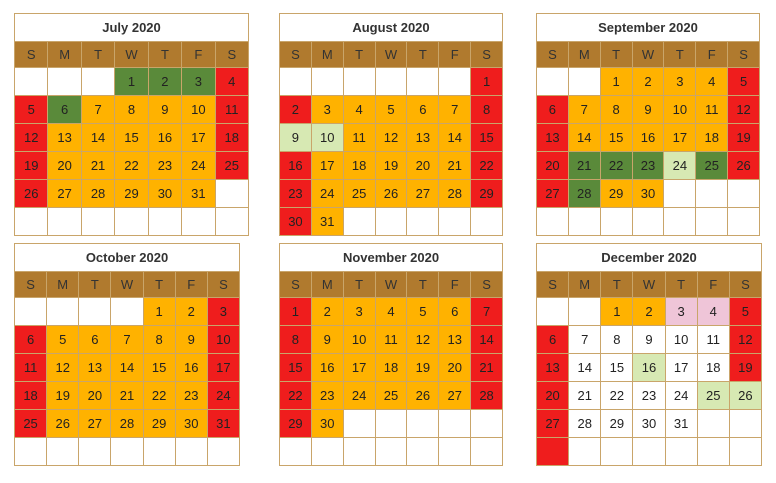 This screenshot has height=483, width=776. I want to click on day-cell: 29, so click(616, 194).